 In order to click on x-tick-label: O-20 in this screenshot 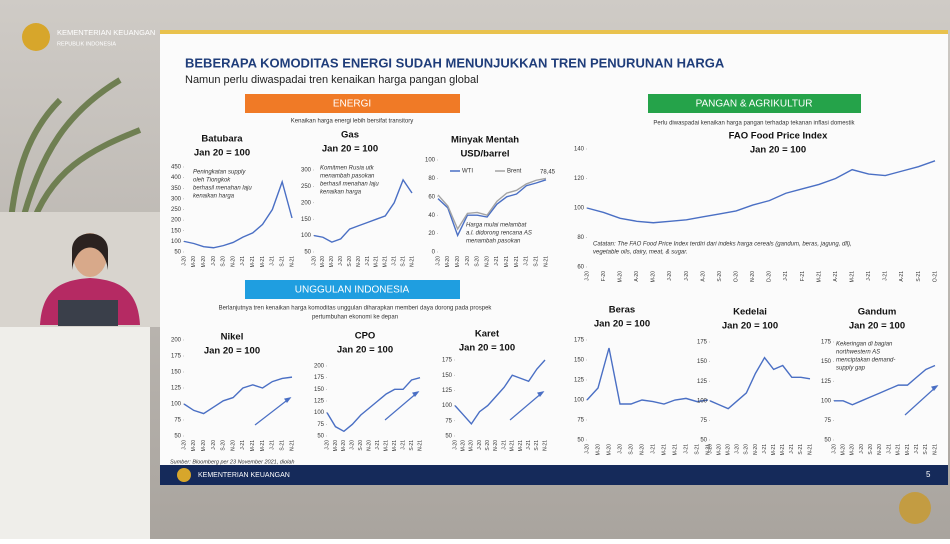, I will do `click(736, 276)`.